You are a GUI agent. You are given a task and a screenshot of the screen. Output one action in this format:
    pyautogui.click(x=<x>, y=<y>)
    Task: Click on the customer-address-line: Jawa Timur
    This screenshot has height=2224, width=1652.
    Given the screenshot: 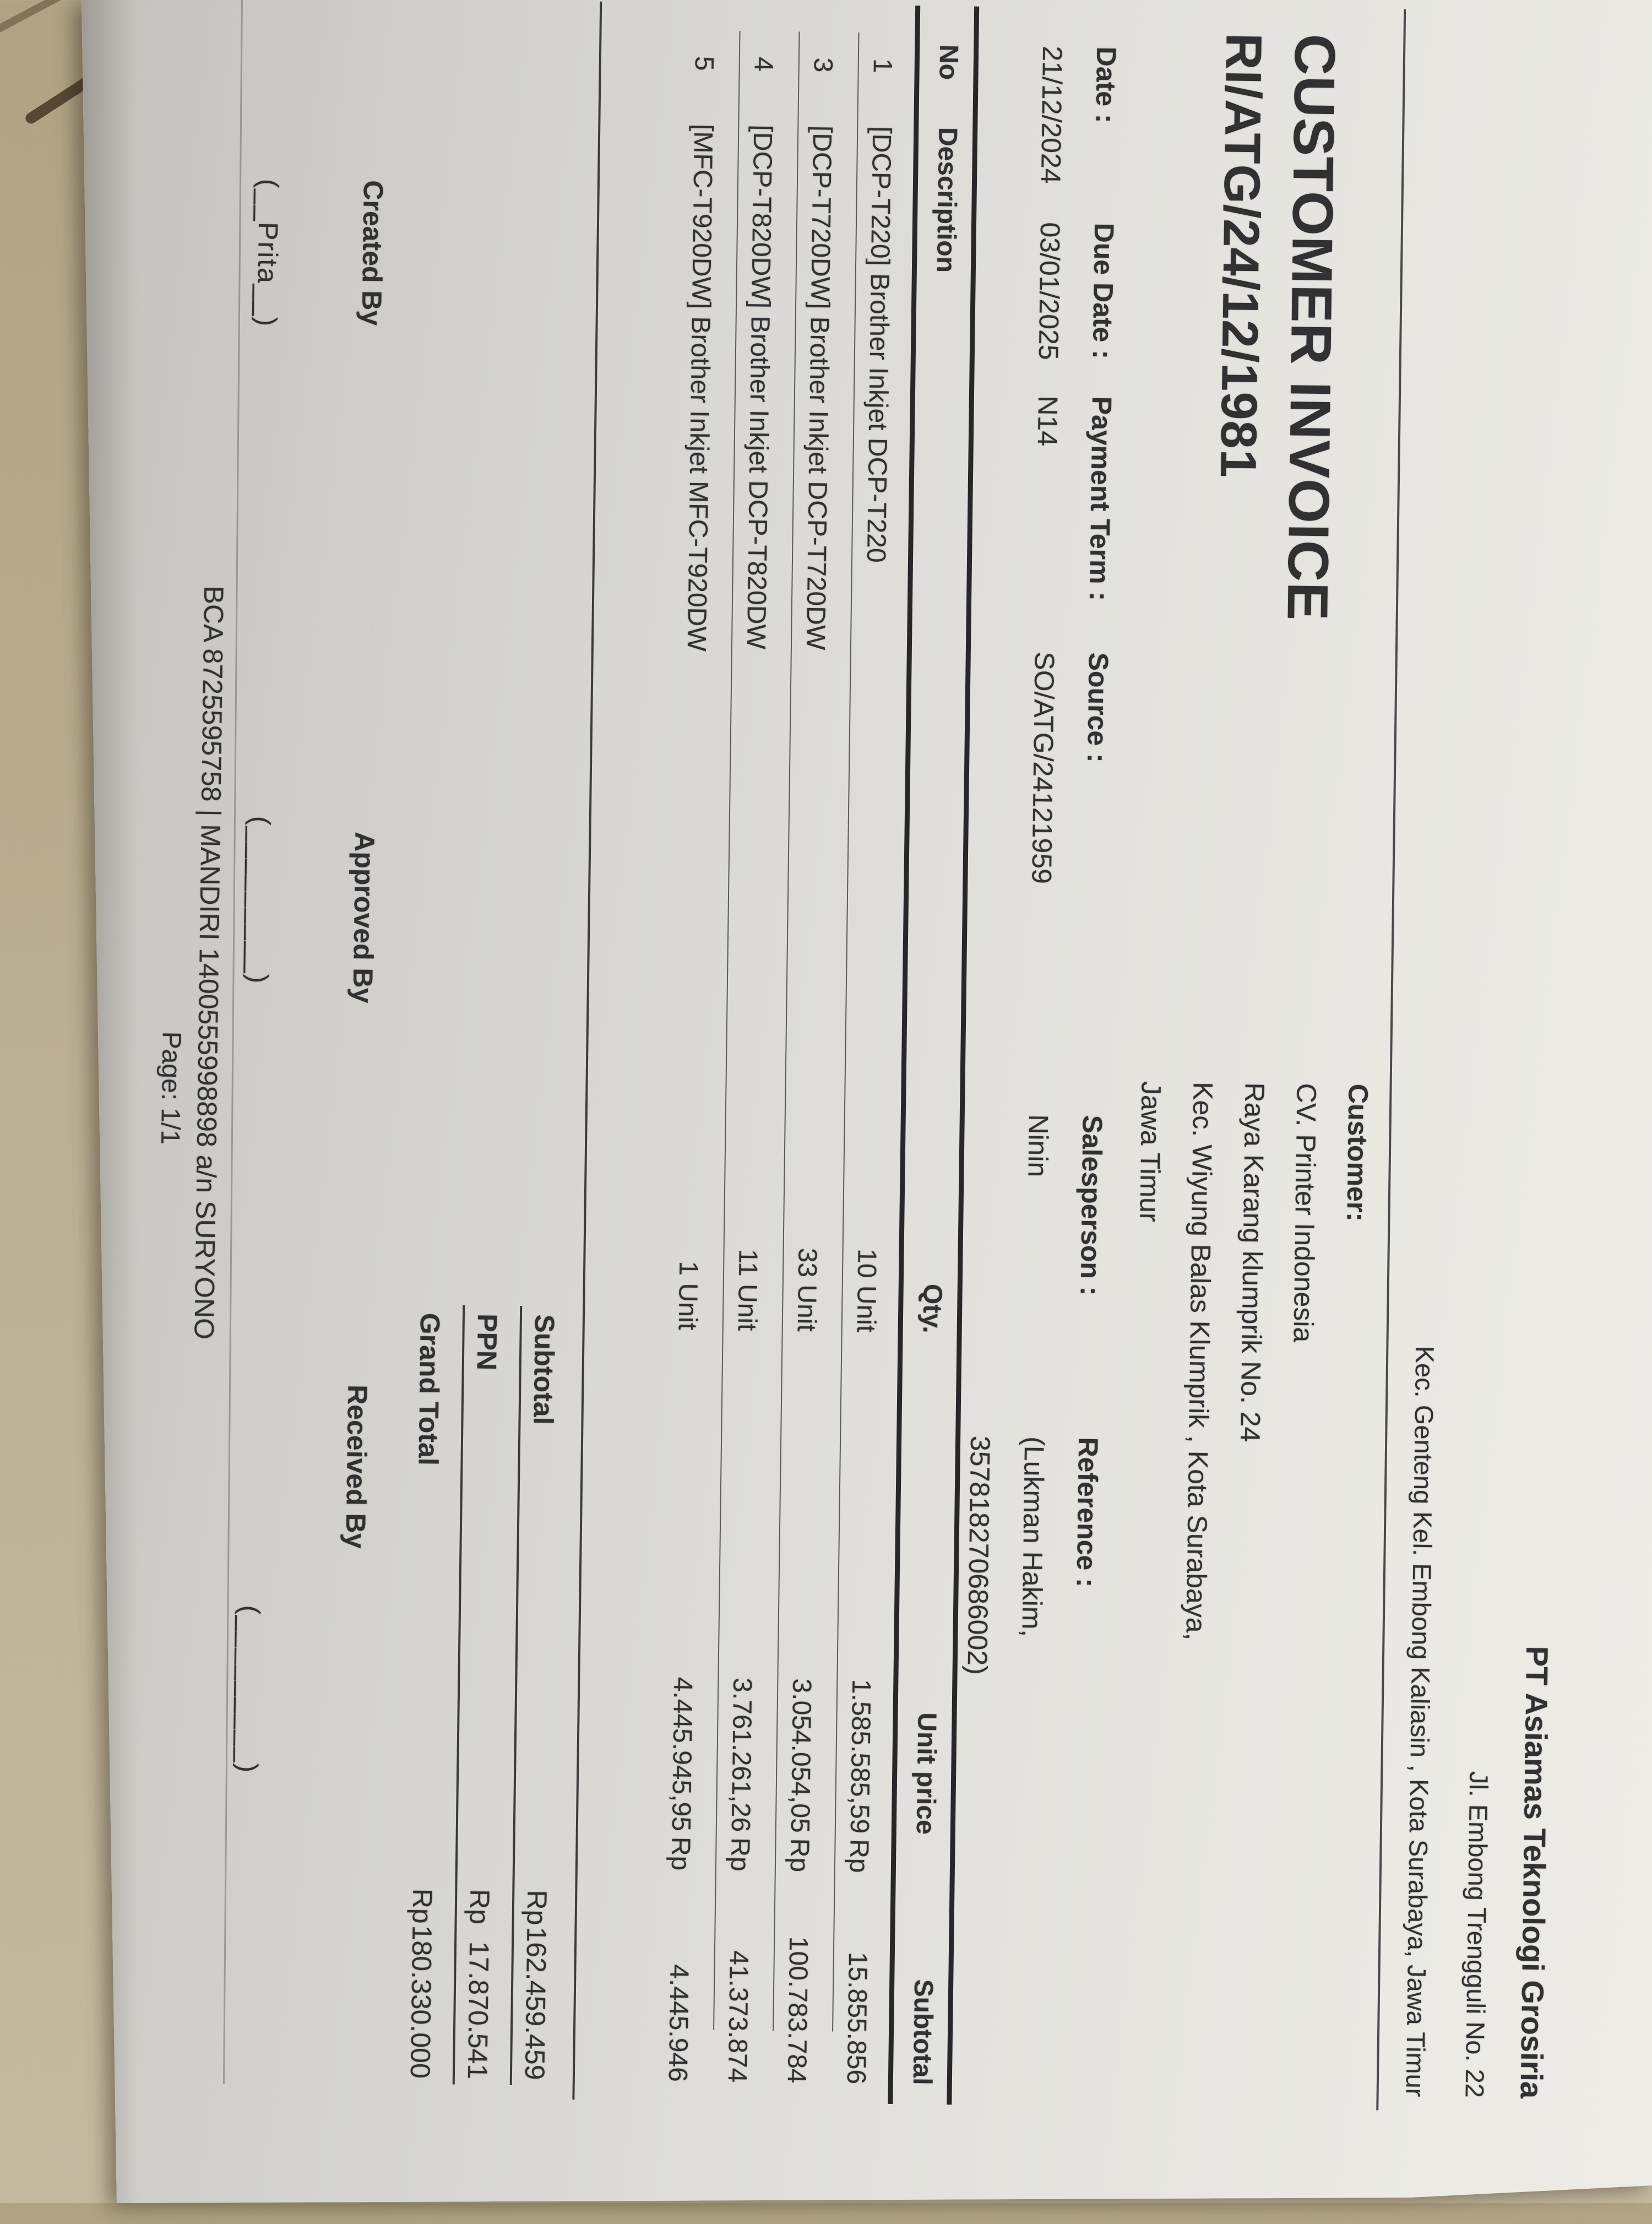 What is the action you would take?
    pyautogui.click(x=1150, y=1152)
    